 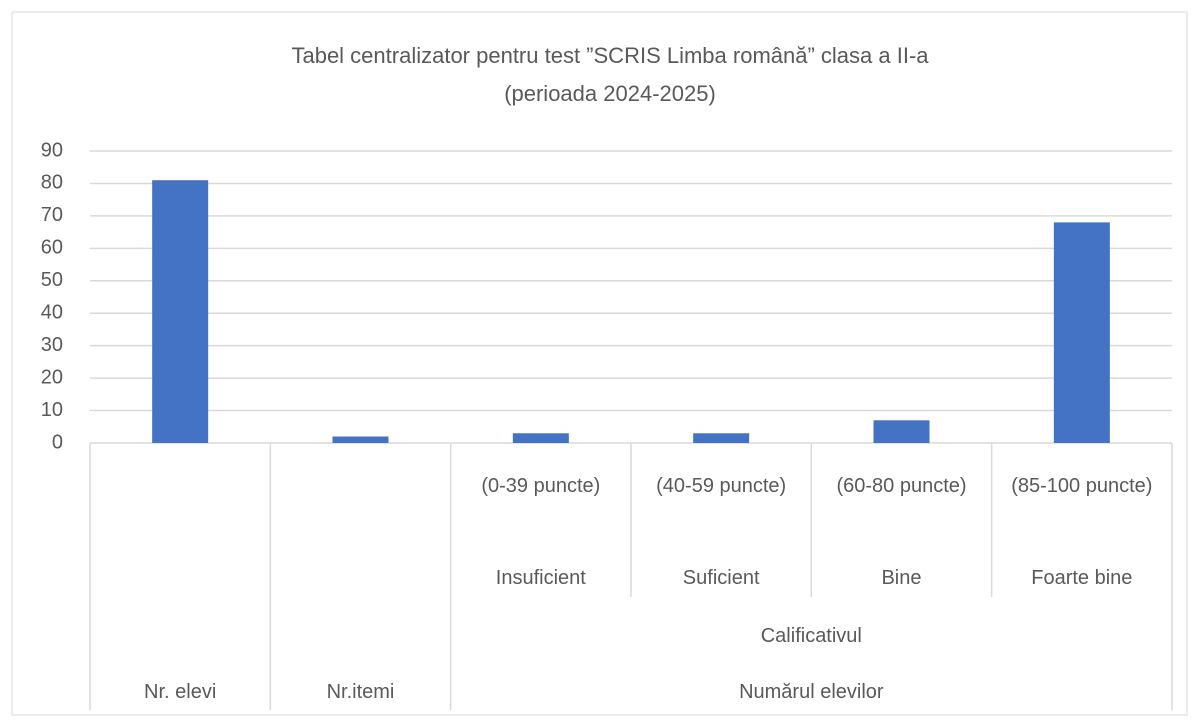 I want to click on y-tick-label: 30, so click(x=52, y=345).